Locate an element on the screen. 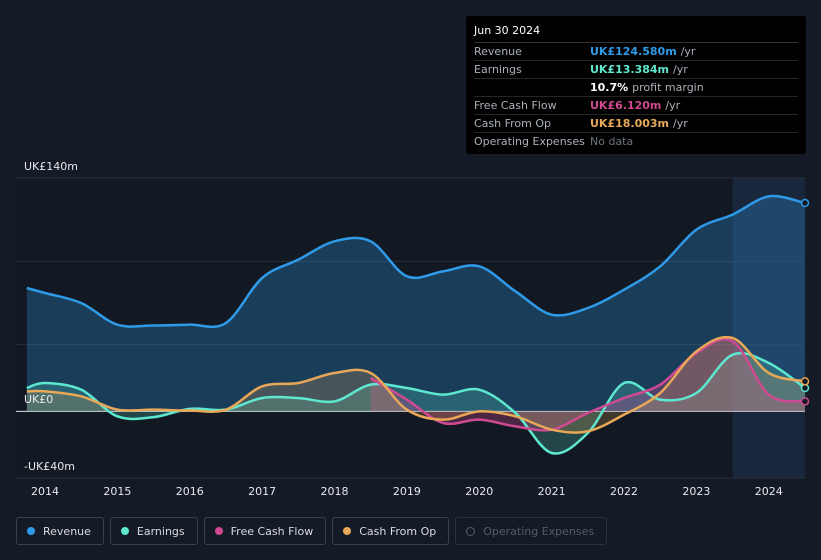 The height and width of the screenshot is (560, 821). x-tick-label: 2022 is located at coordinates (624, 491).